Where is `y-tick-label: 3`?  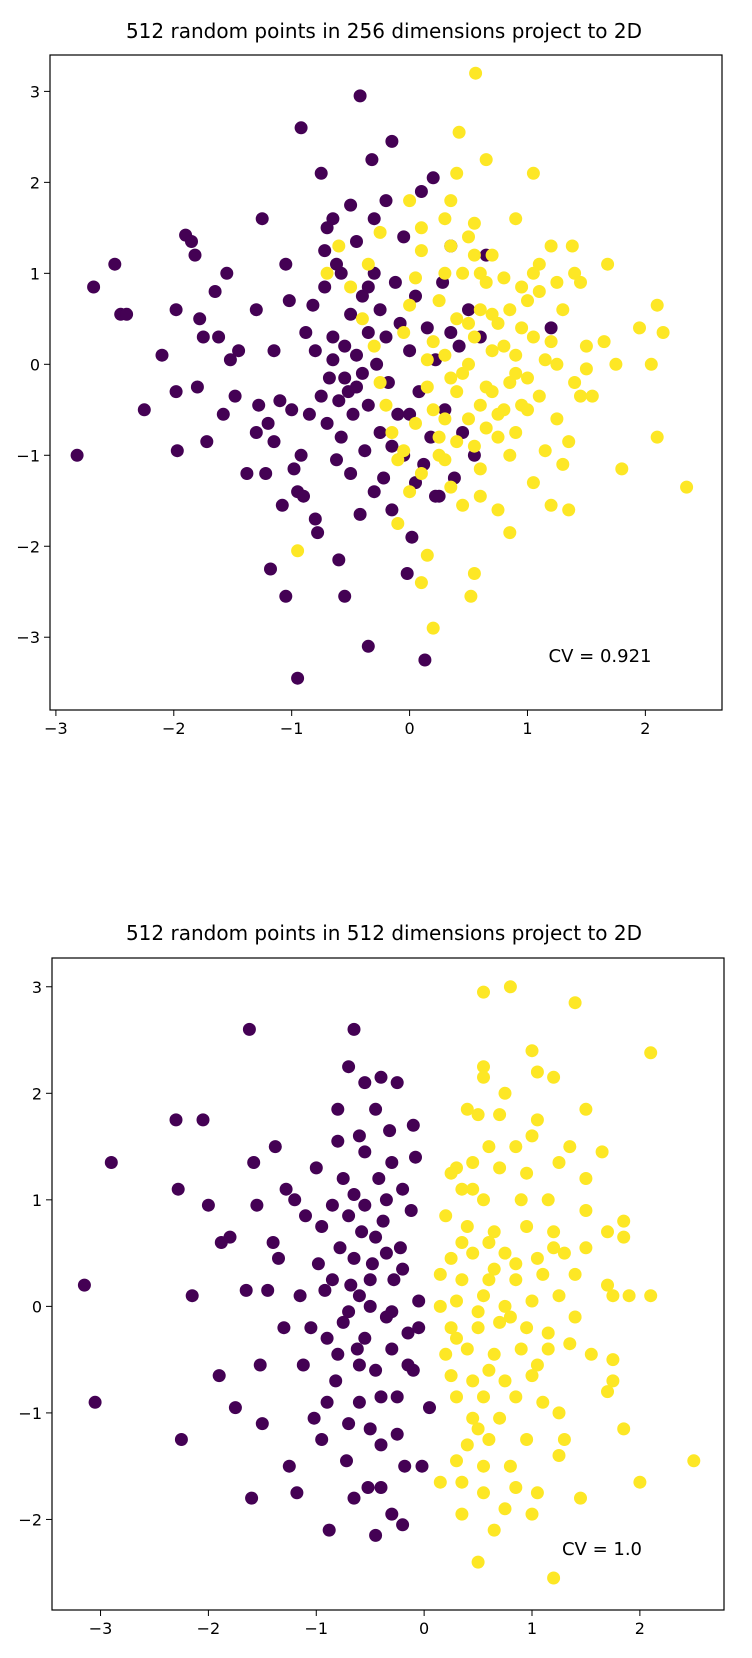
y-tick-label: 3 is located at coordinates (35, 91).